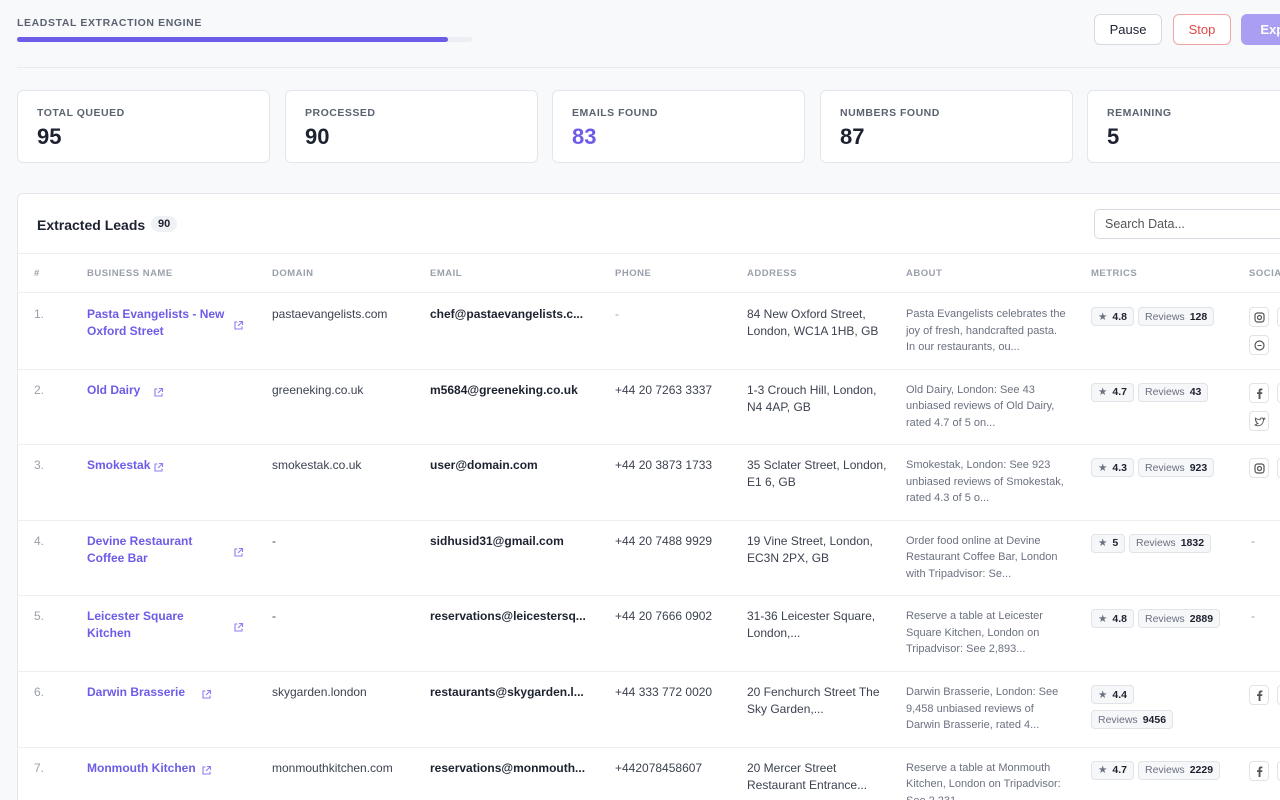 The width and height of the screenshot is (1280, 800). I want to click on email: user@domain.com, so click(484, 465).